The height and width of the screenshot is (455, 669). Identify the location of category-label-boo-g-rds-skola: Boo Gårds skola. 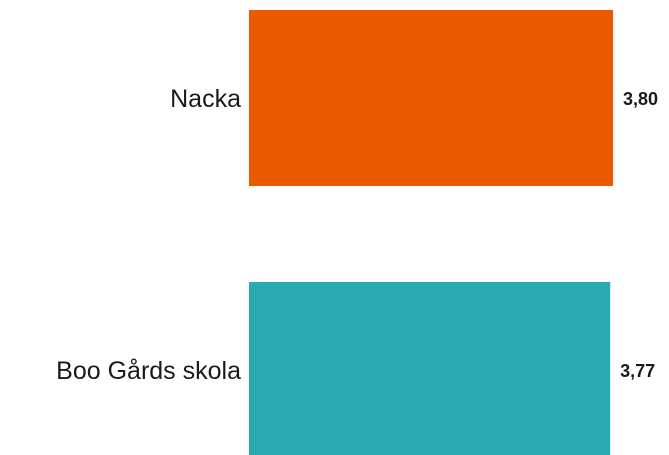
(148, 371).